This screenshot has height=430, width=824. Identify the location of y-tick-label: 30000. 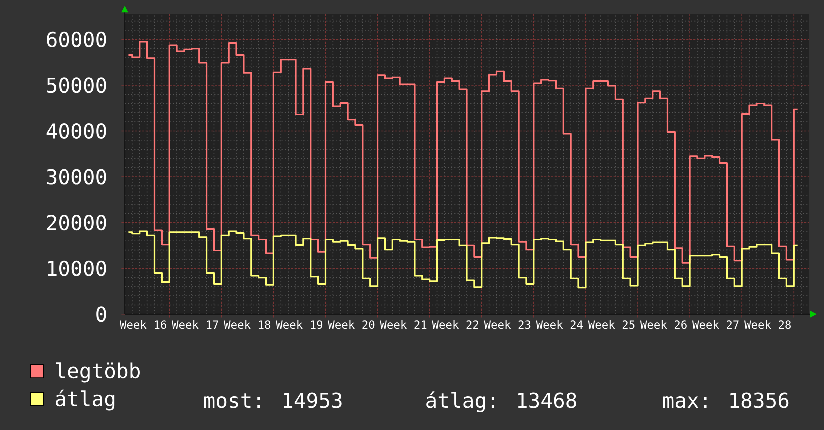
(76, 177).